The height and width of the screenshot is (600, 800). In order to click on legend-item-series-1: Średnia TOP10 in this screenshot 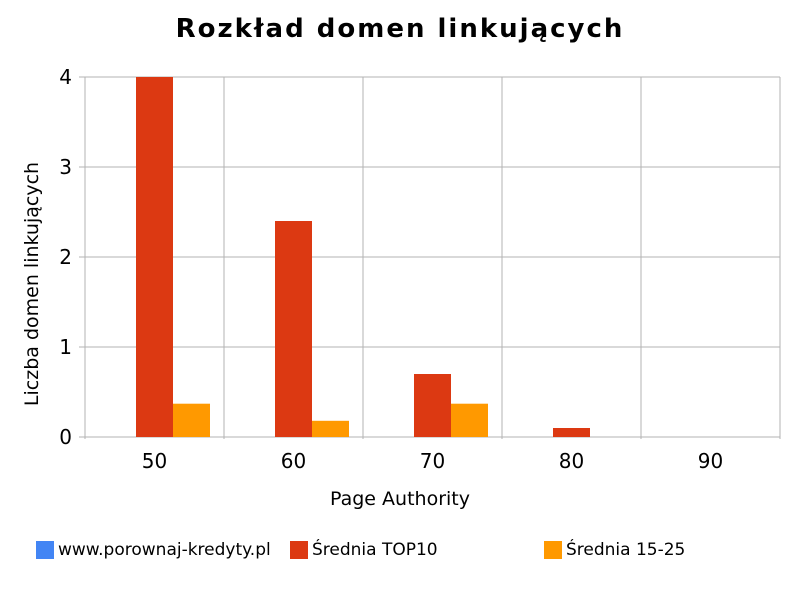, I will do `click(364, 550)`.